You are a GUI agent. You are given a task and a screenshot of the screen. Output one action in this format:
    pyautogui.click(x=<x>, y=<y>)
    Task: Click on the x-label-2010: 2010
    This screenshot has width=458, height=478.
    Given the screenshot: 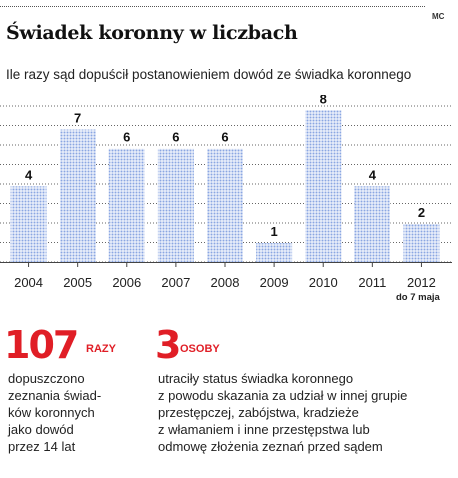 What is the action you would take?
    pyautogui.click(x=323, y=282)
    